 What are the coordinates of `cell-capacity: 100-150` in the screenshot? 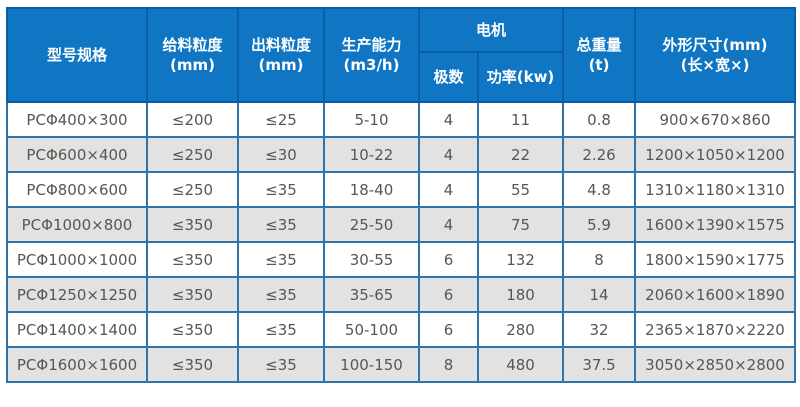 It's located at (371, 364).